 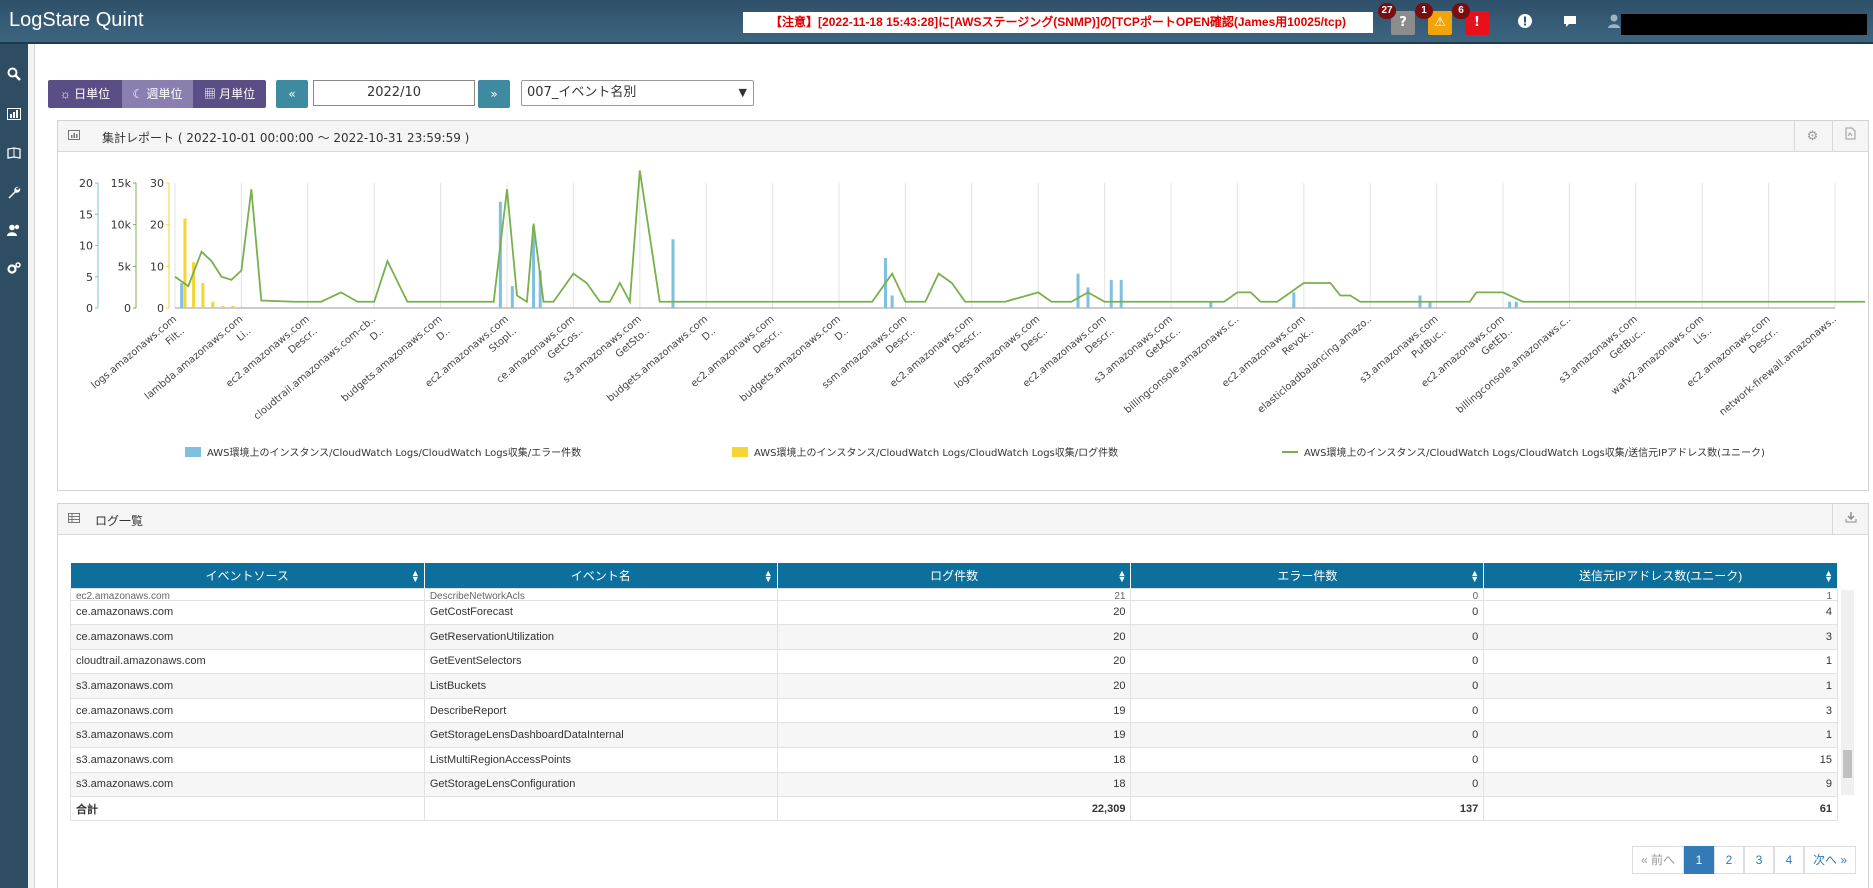 What do you see at coordinates (14, 77) in the screenshot?
I see `search-icon` at bounding box center [14, 77].